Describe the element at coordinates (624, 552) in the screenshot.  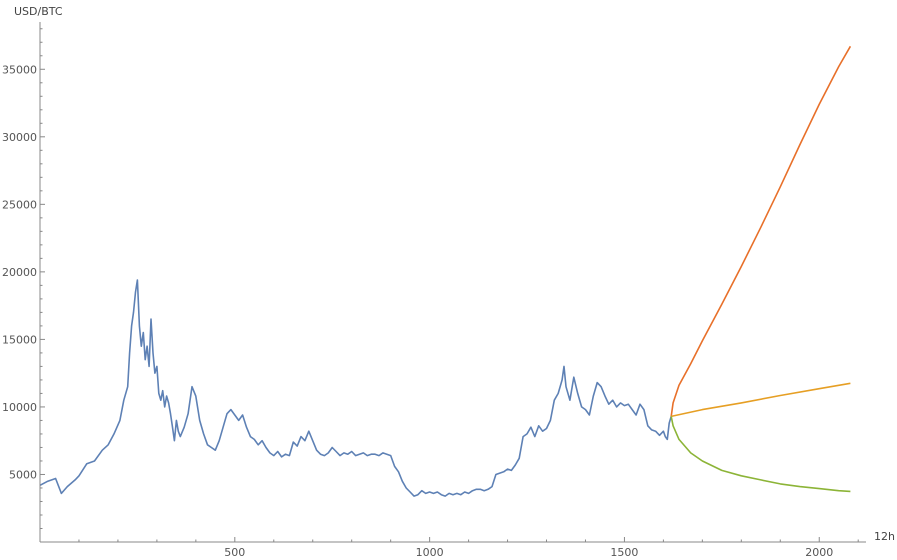
I see `x-tick-label: 1500` at that location.